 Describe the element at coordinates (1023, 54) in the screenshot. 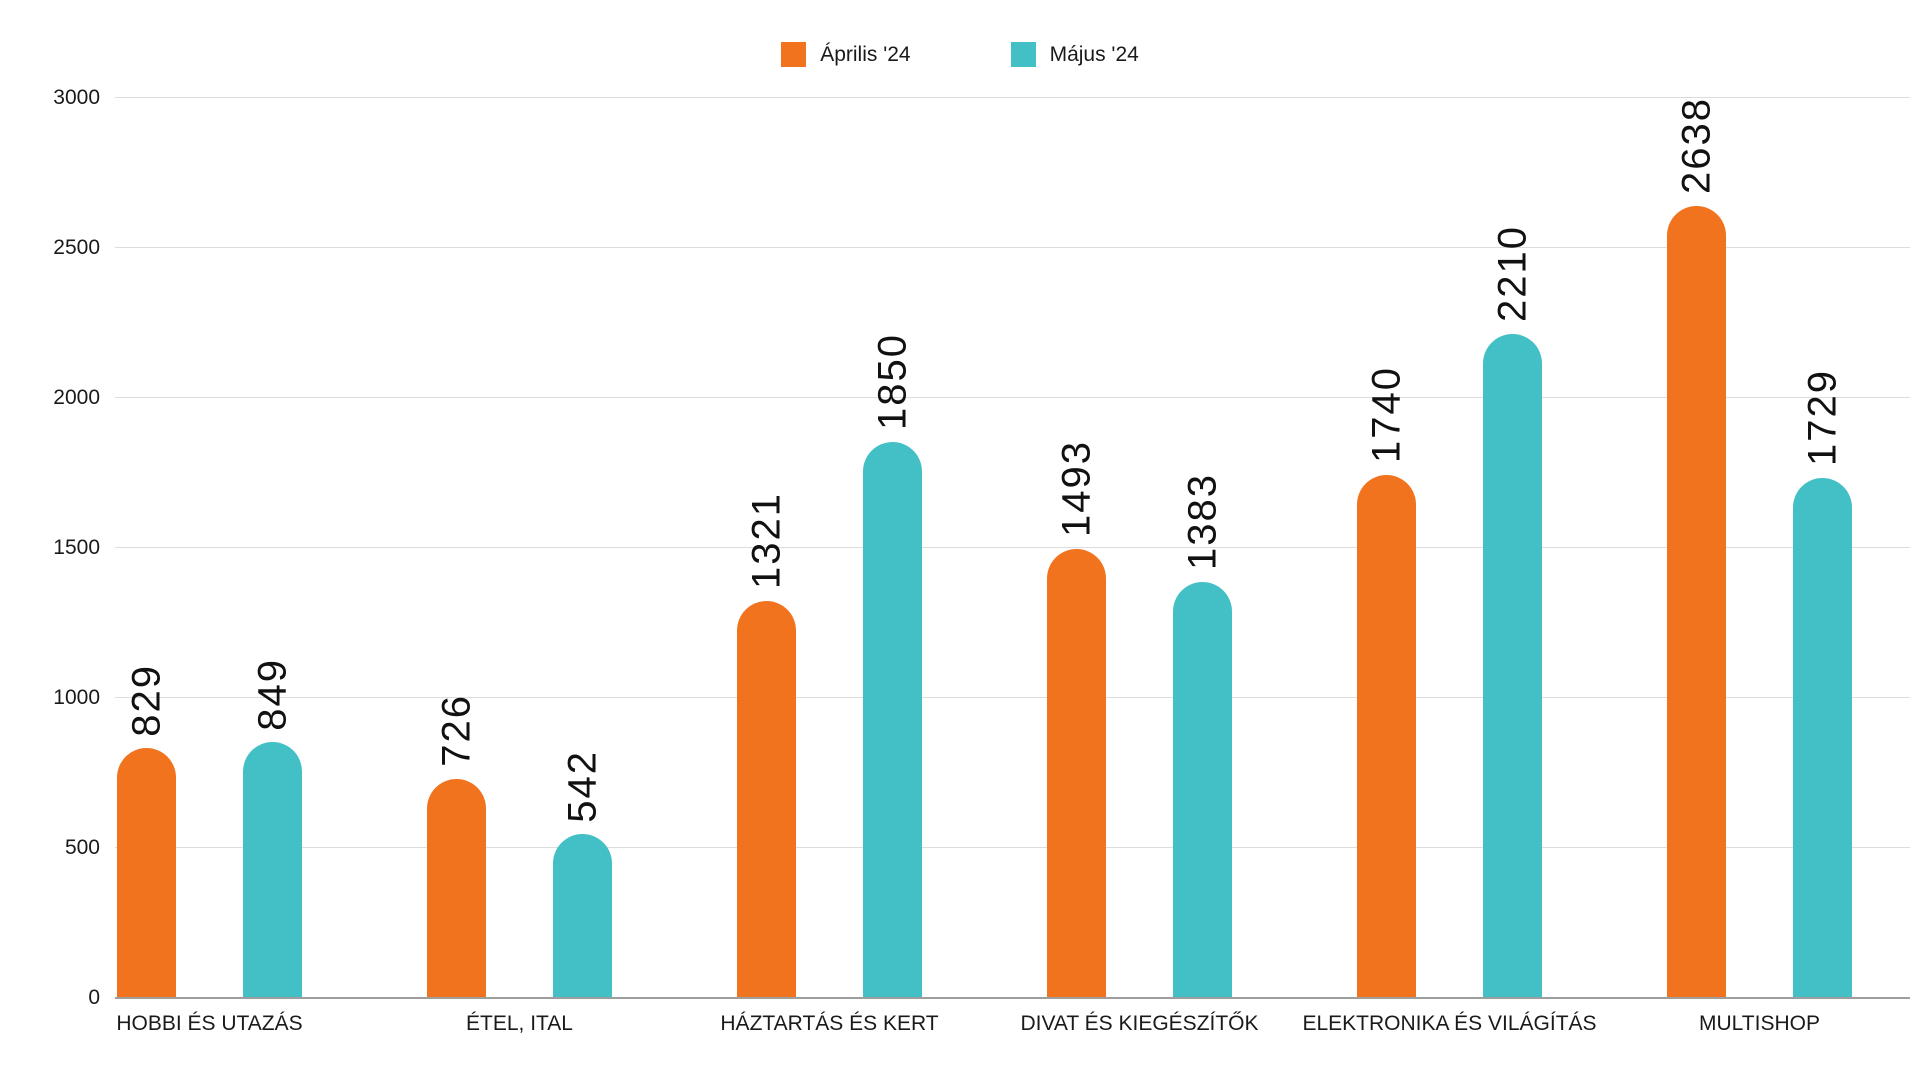

I see `legend-swatch-may-icon` at that location.